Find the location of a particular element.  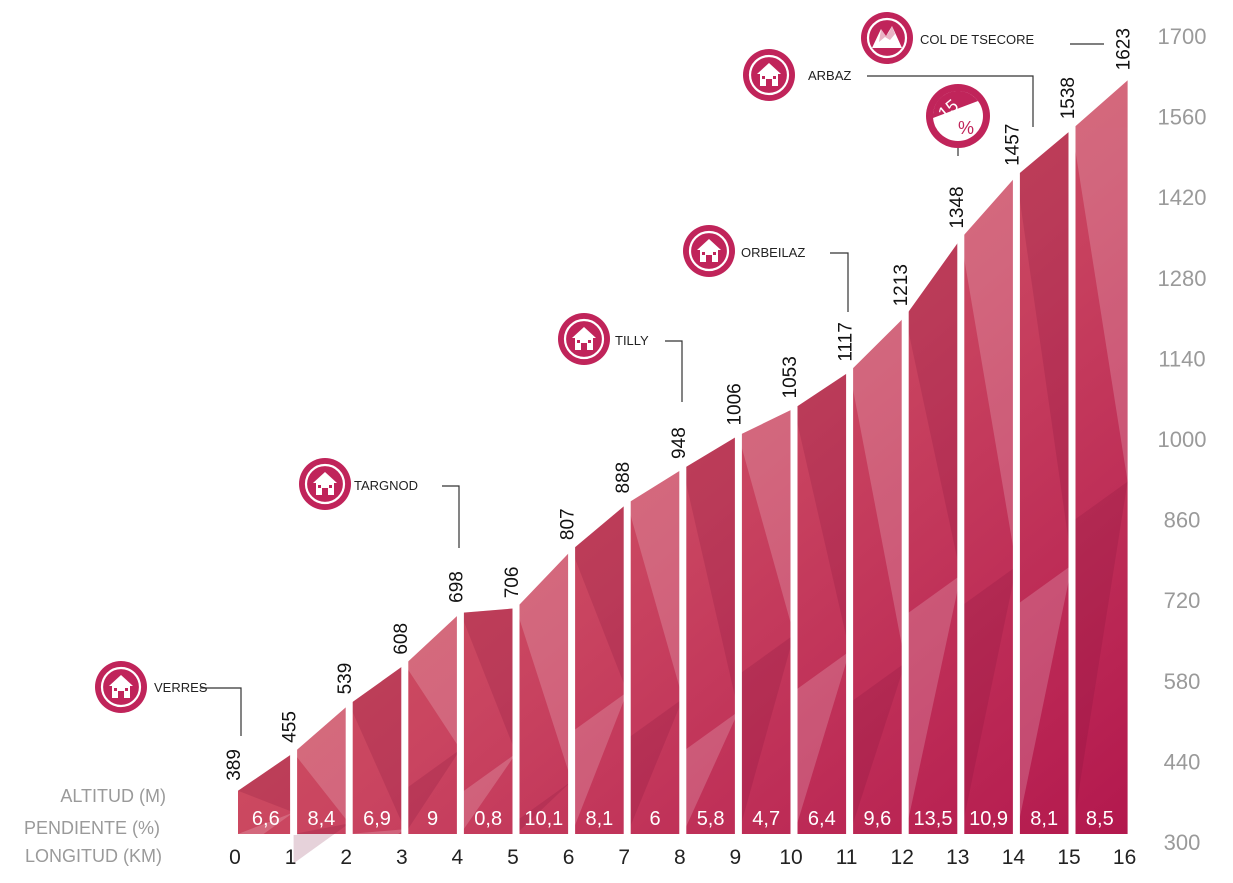

x-tick-label: 13 is located at coordinates (957, 857).